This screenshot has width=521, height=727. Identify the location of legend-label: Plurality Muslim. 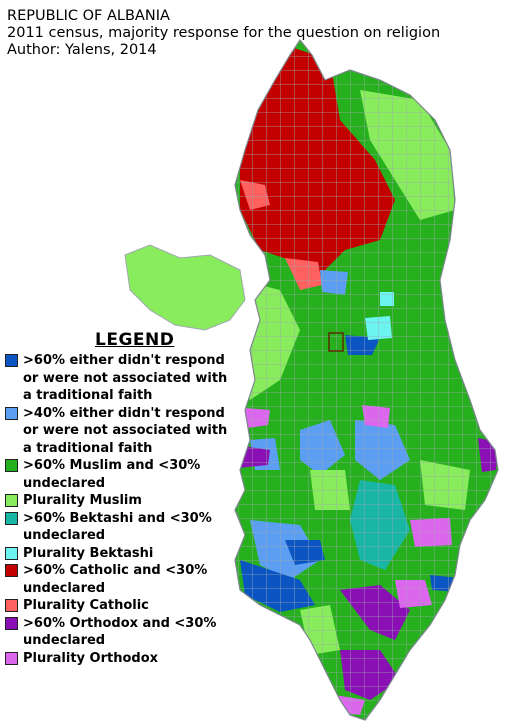
(82, 500).